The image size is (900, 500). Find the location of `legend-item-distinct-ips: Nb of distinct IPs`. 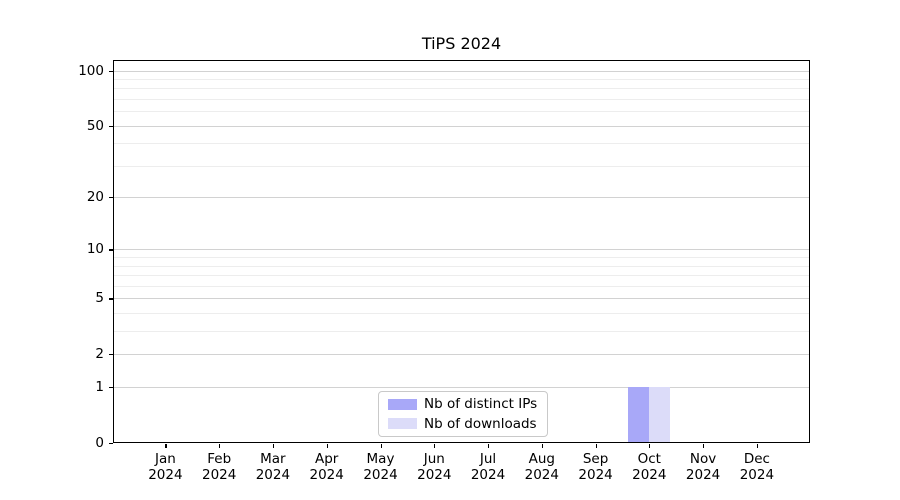

legend-item-distinct-ips: Nb of distinct IPs is located at coordinates (464, 404).